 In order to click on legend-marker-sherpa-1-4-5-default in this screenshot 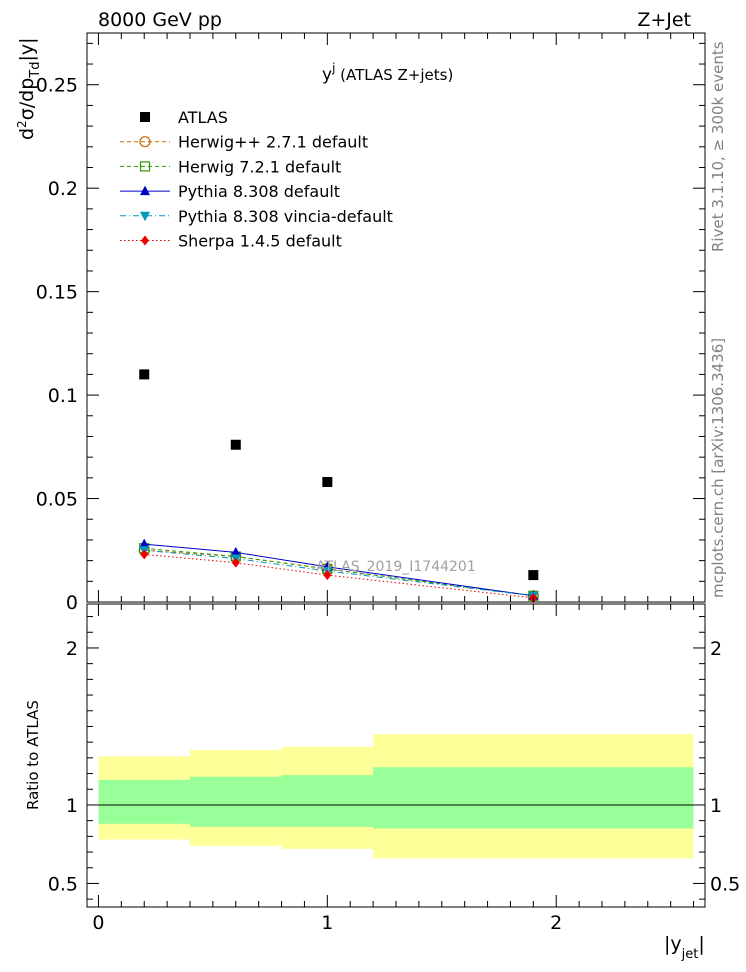, I will do `click(145, 240)`.